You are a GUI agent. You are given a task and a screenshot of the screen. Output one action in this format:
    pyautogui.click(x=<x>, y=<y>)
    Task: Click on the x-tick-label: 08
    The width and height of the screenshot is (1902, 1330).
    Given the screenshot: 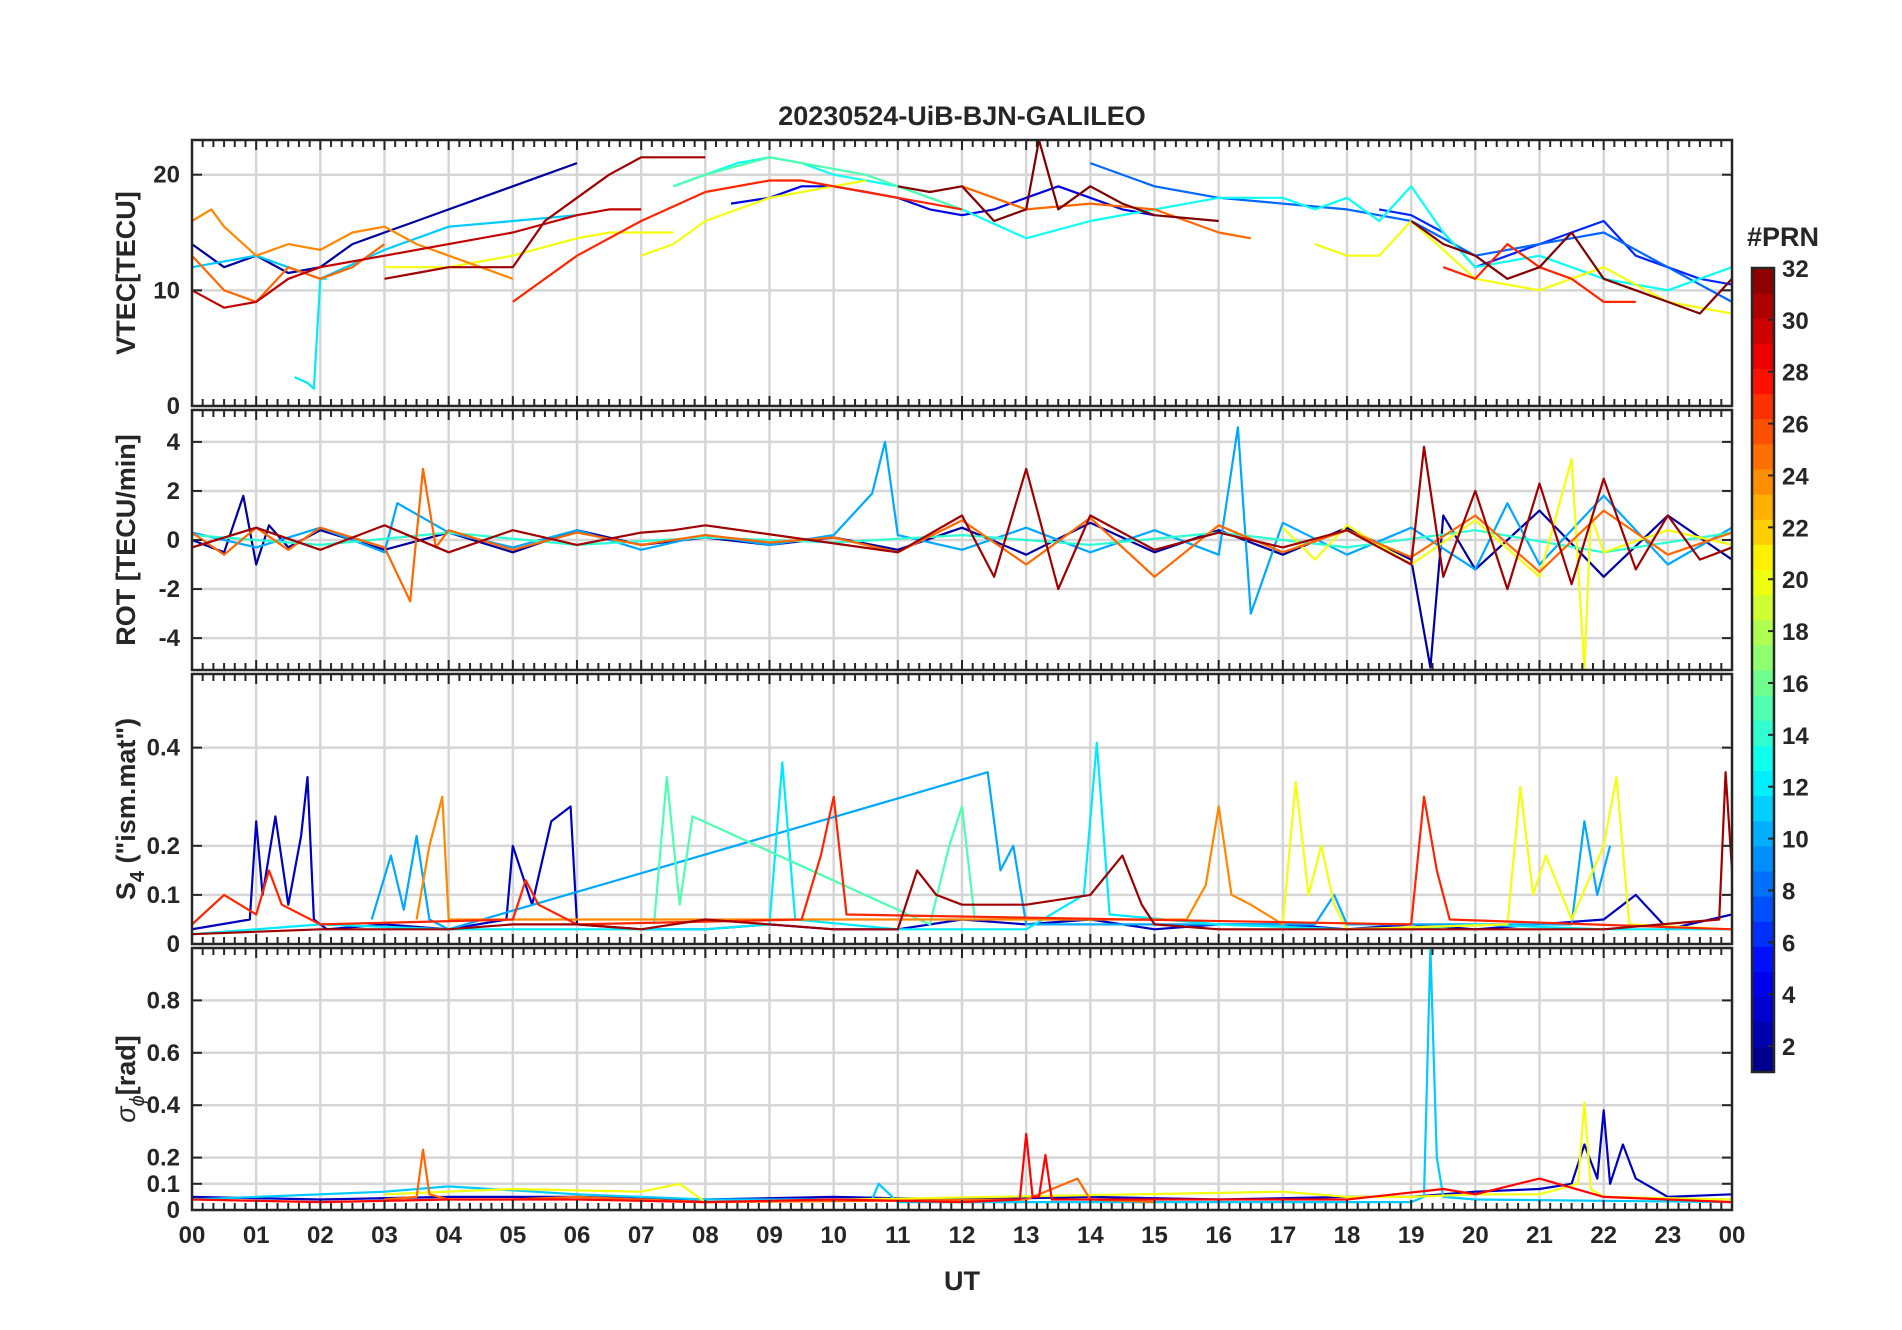 What is the action you would take?
    pyautogui.click(x=705, y=1235)
    